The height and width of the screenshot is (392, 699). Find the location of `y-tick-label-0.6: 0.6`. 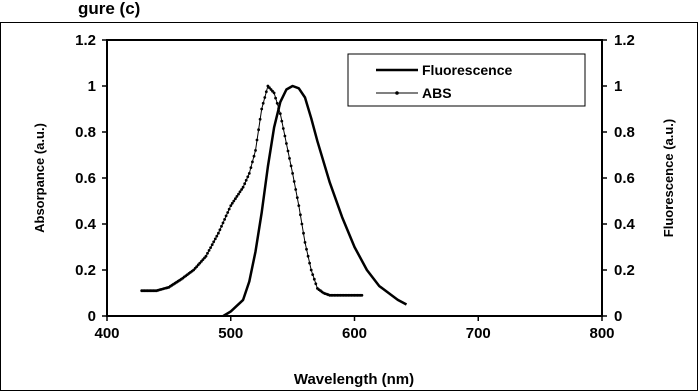

y-tick-label-0.6: 0.6 is located at coordinates (85, 178).